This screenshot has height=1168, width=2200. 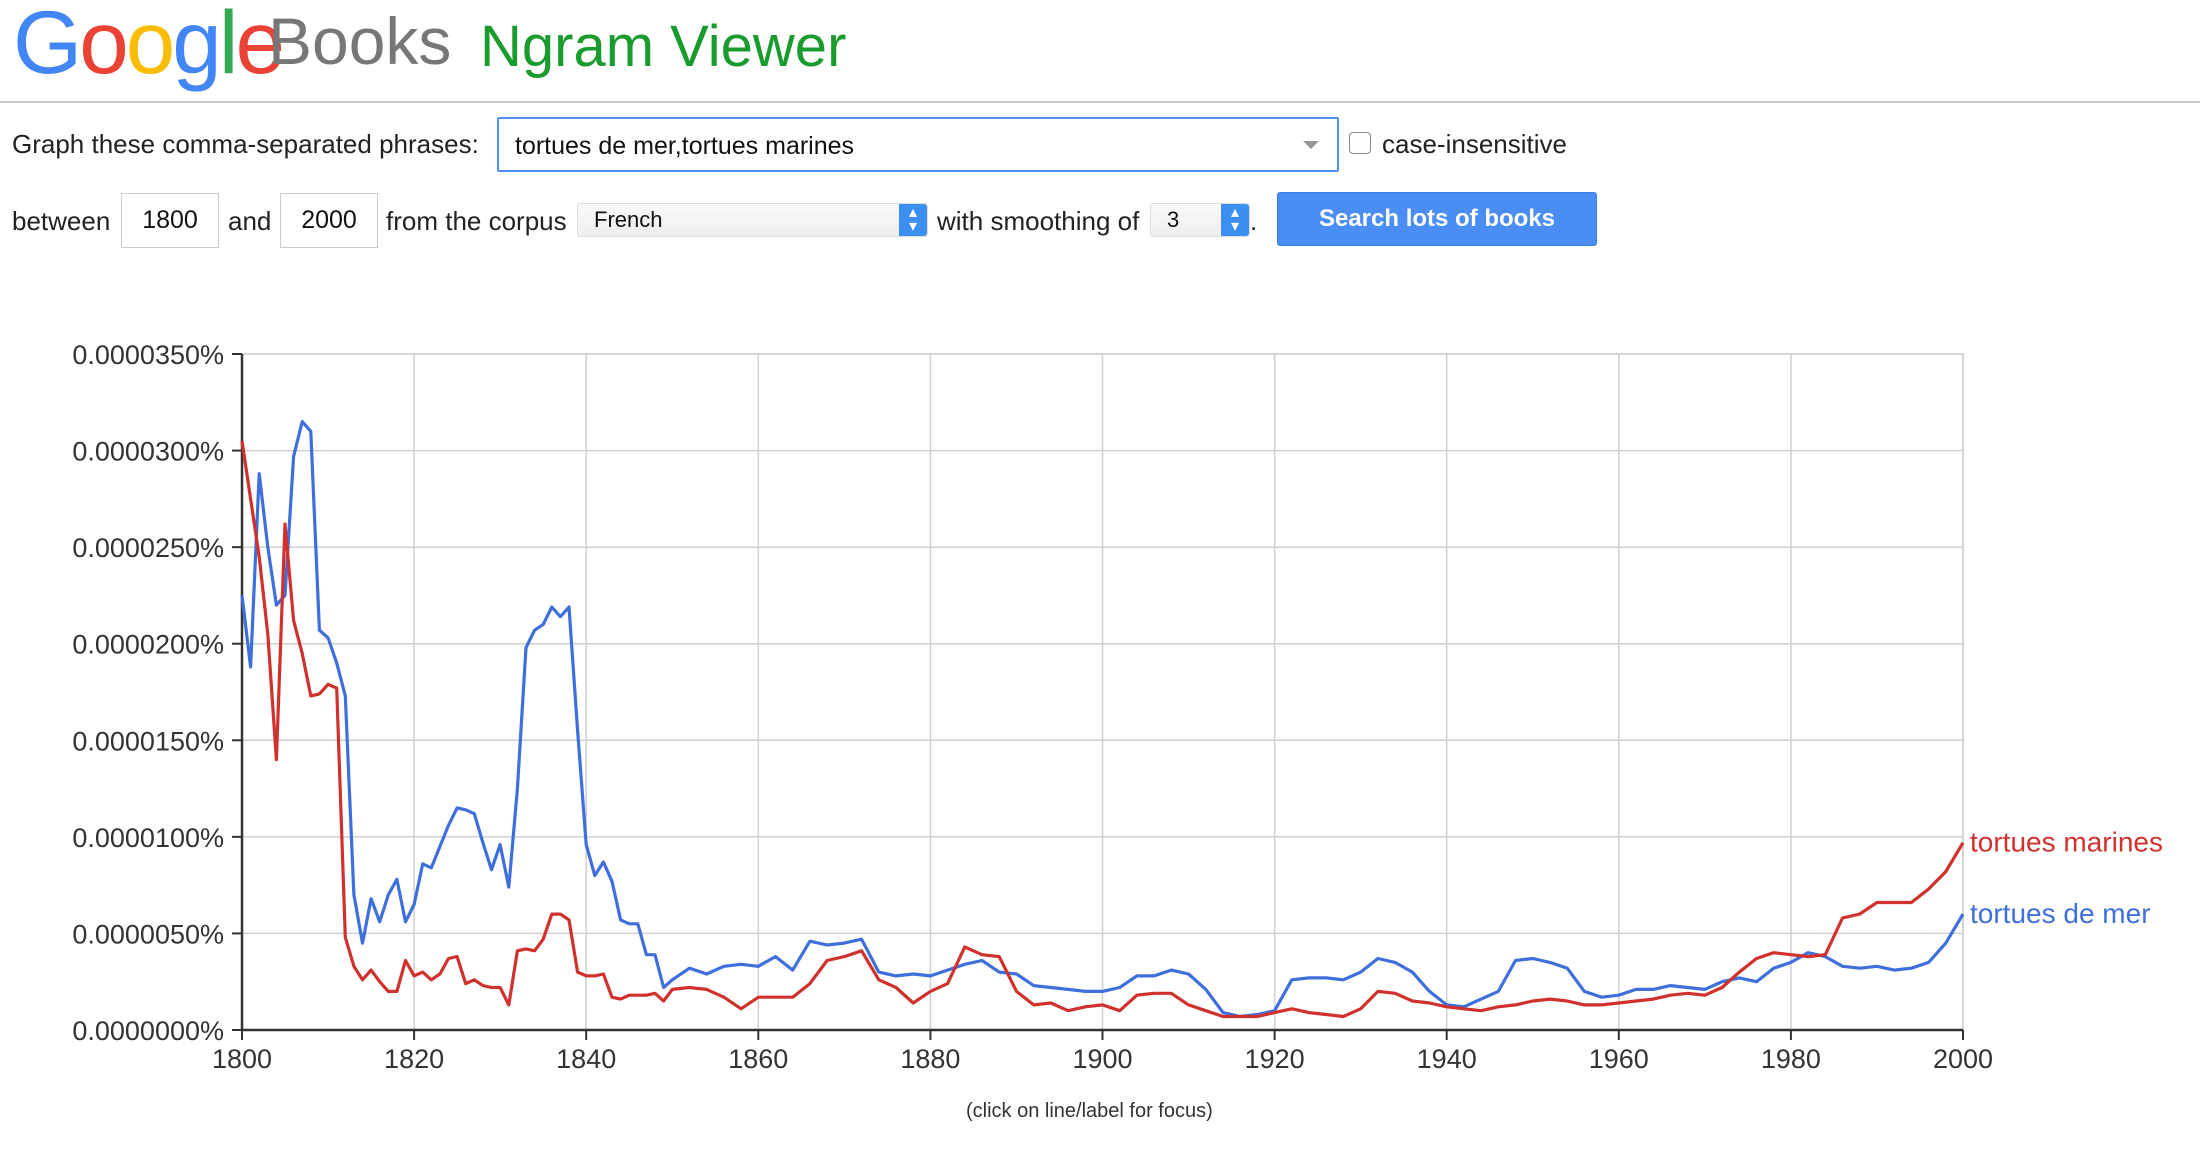 What do you see at coordinates (1038, 221) in the screenshot?
I see `smoothing-label: with smoothing of` at bounding box center [1038, 221].